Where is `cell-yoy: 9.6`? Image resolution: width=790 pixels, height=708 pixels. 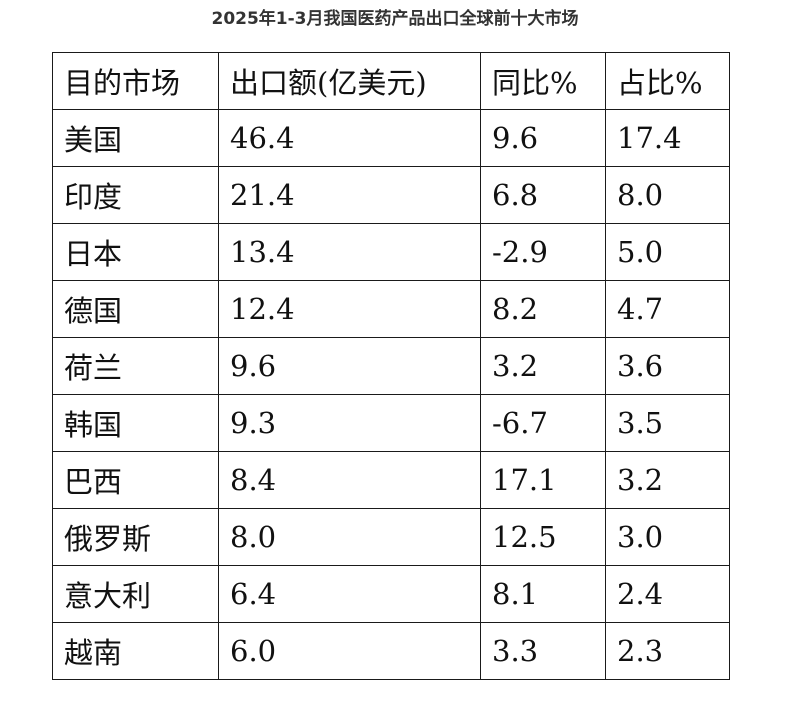 cell-yoy: 9.6 is located at coordinates (543, 138).